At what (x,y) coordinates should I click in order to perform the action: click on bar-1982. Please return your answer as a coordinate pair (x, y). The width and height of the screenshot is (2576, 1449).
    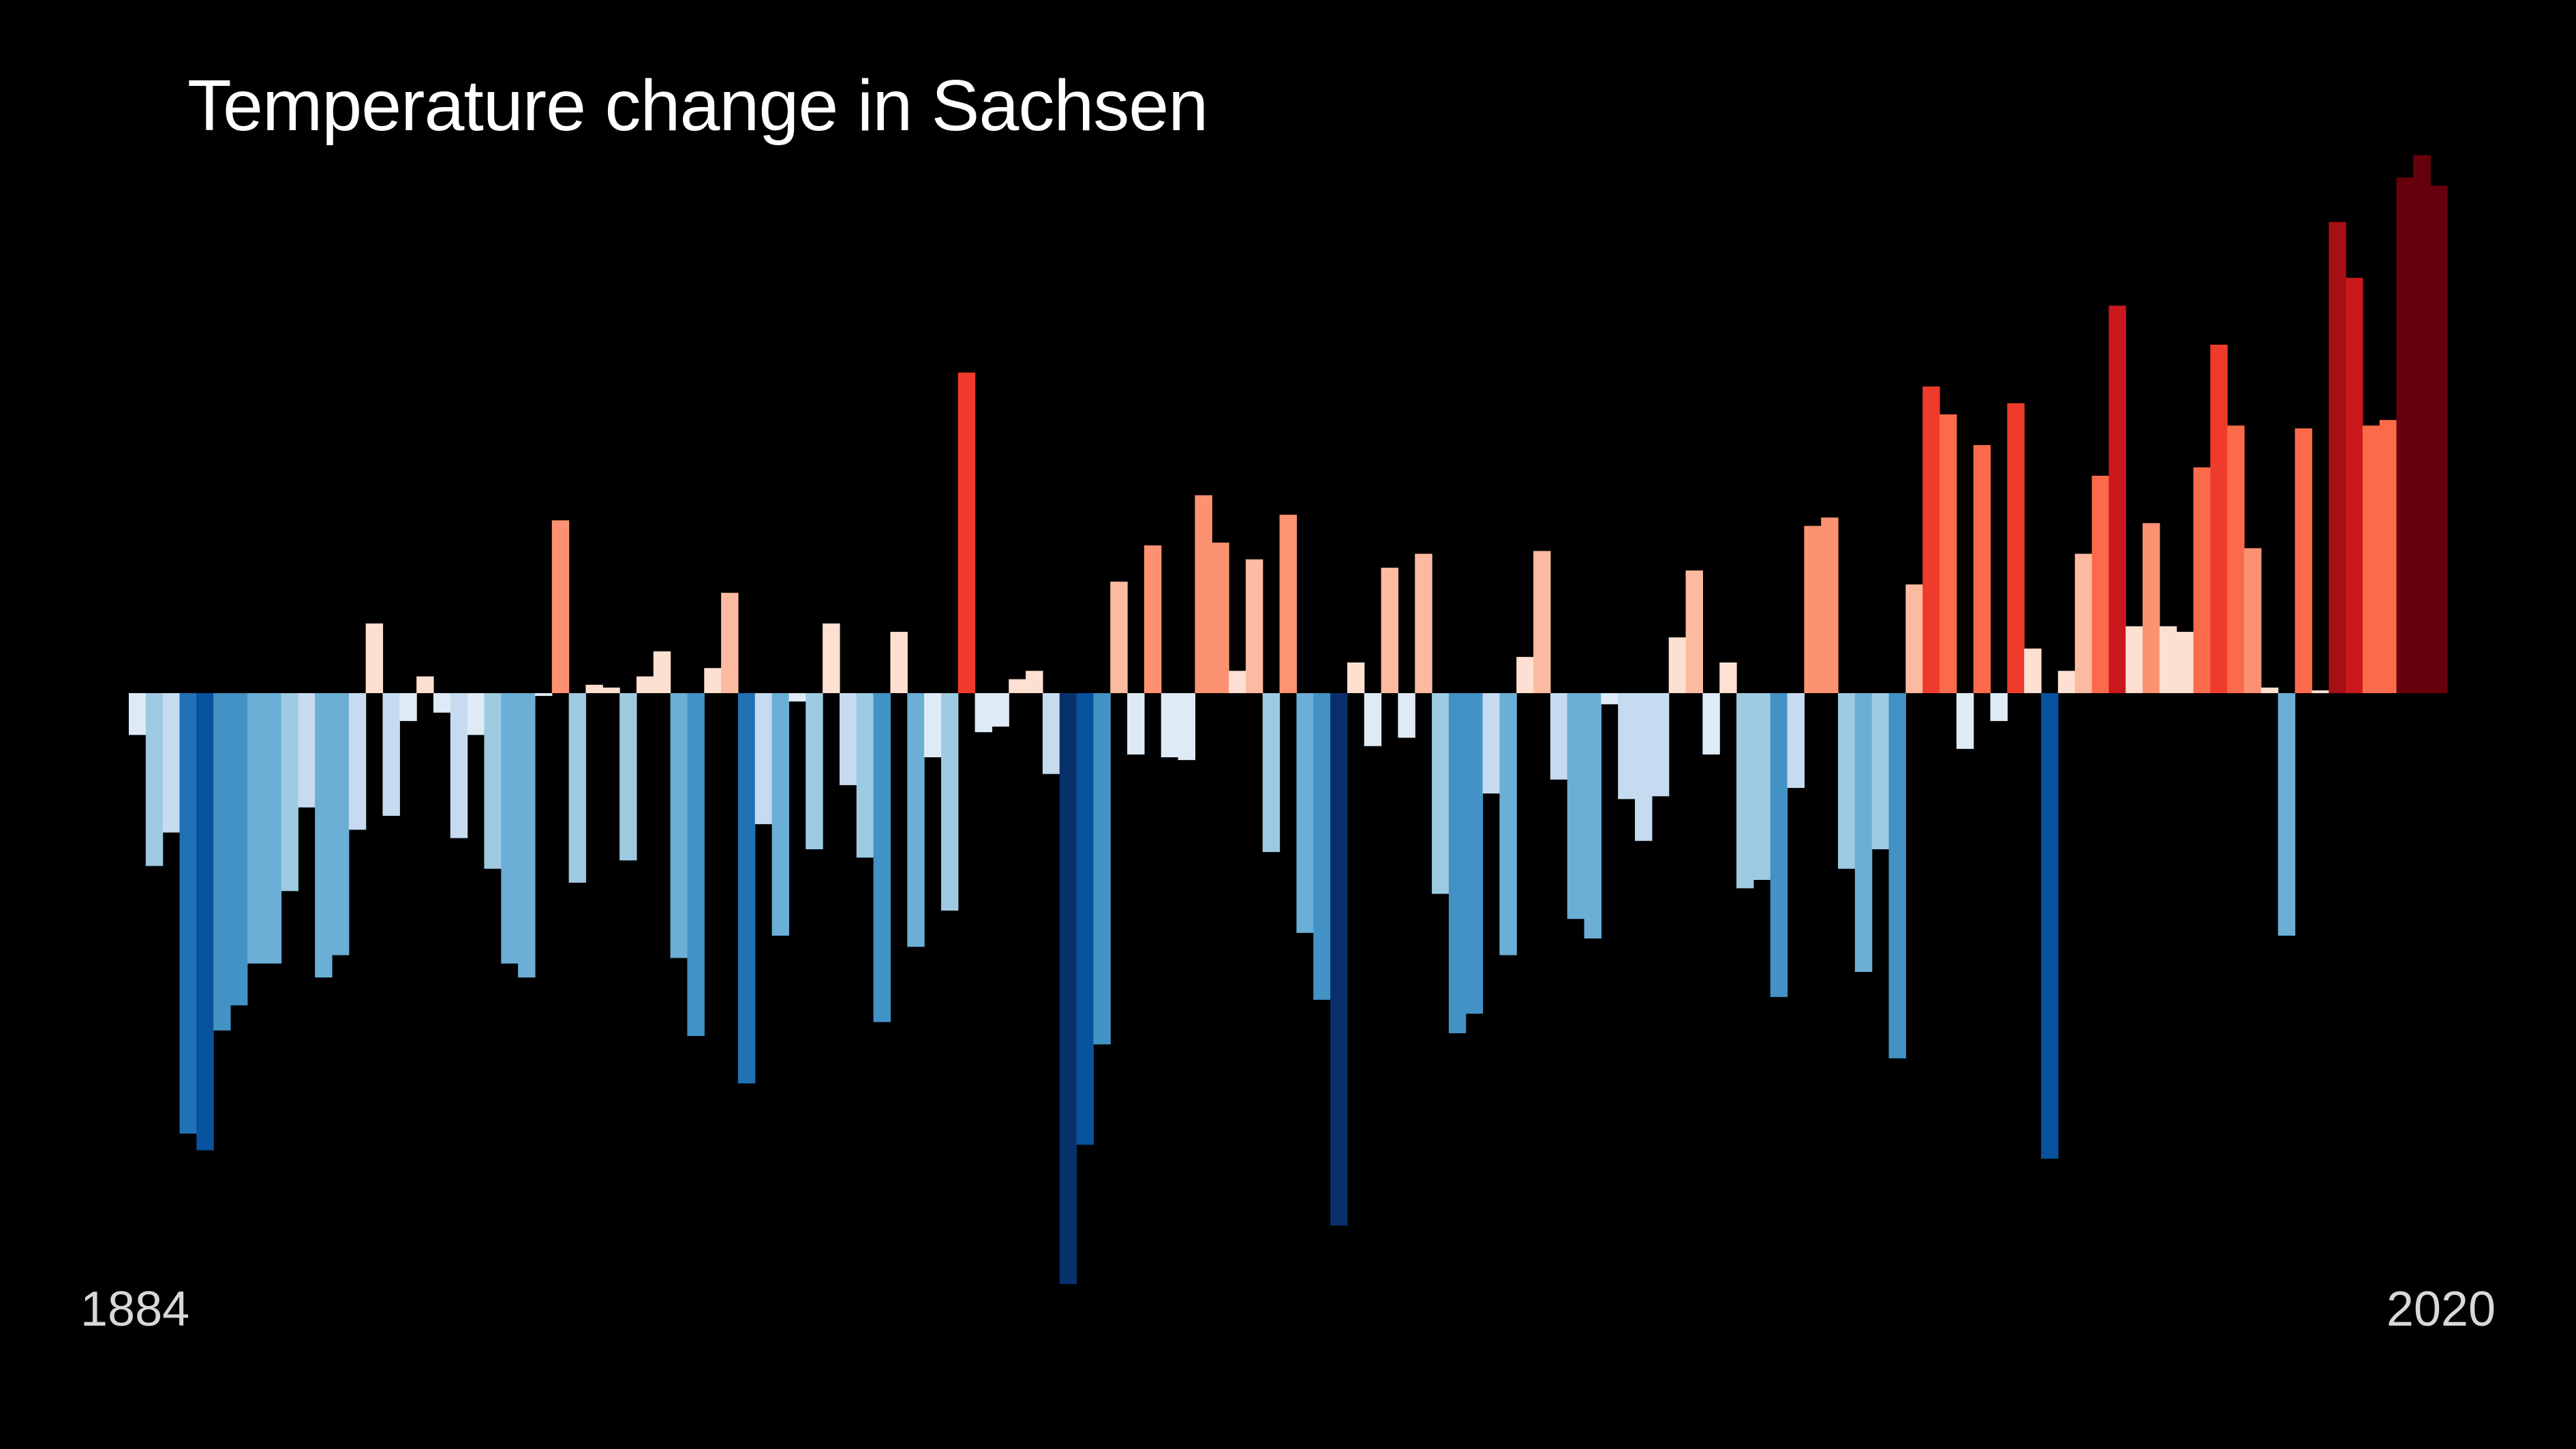
    Looking at the image, I should click on (1796, 741).